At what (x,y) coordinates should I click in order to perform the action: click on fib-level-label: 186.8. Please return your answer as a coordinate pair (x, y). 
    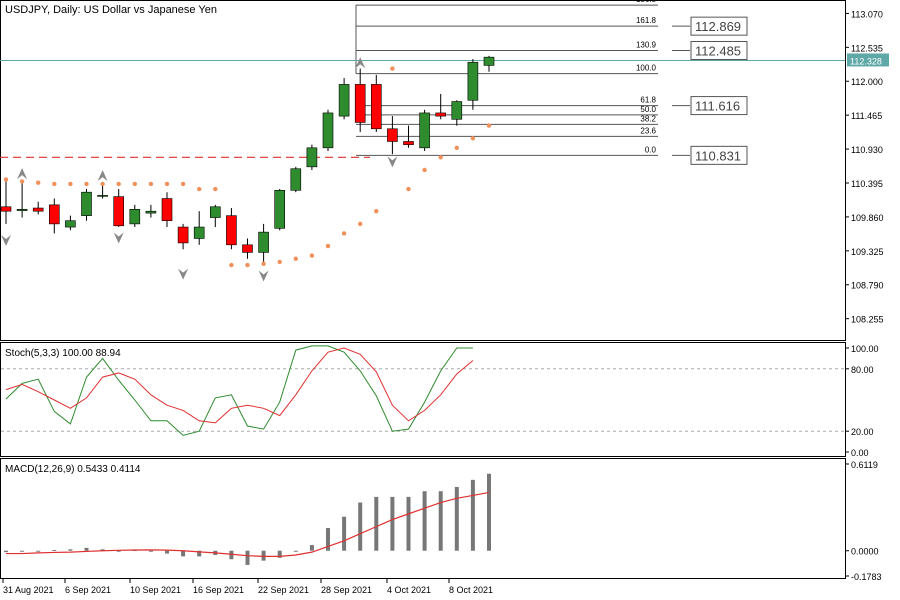
    Looking at the image, I should click on (646, 2).